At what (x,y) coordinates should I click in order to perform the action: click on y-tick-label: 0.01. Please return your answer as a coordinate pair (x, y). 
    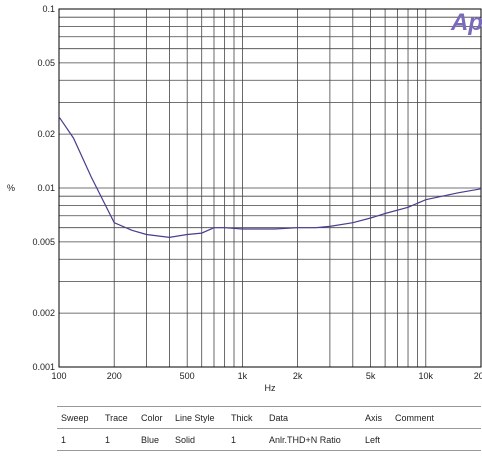
    Looking at the image, I should click on (46, 188).